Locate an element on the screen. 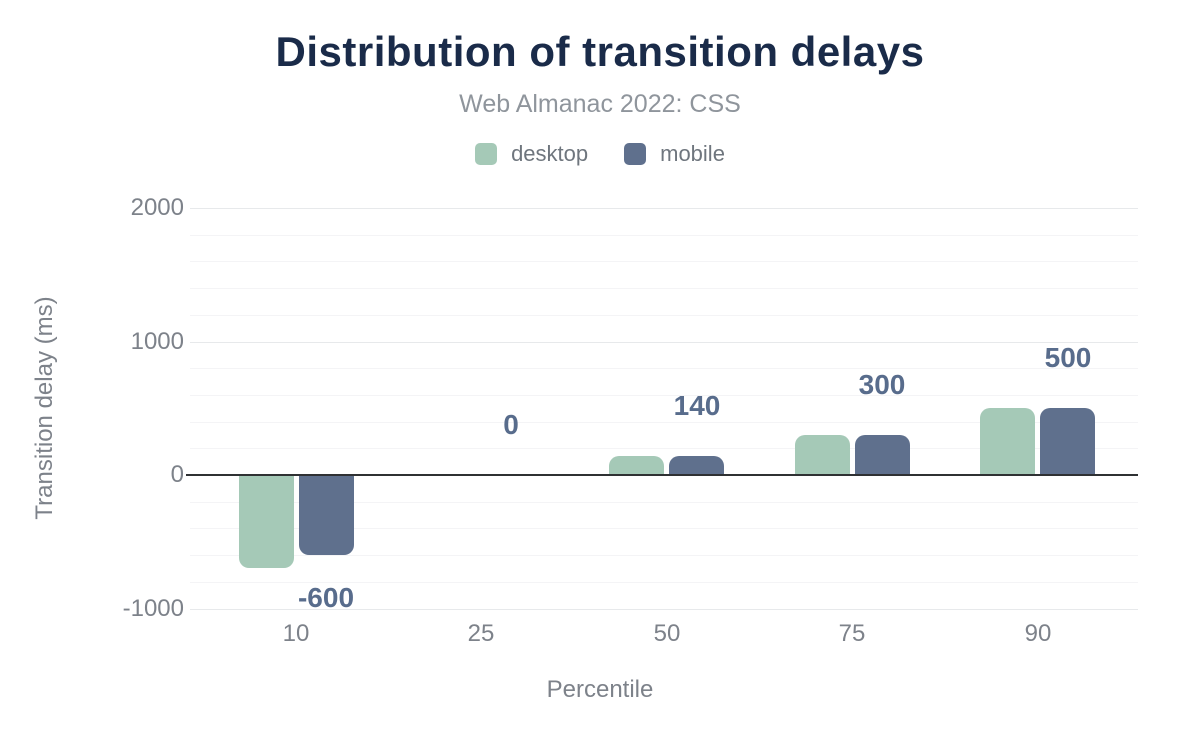  gridline--800 is located at coordinates (664, 582).